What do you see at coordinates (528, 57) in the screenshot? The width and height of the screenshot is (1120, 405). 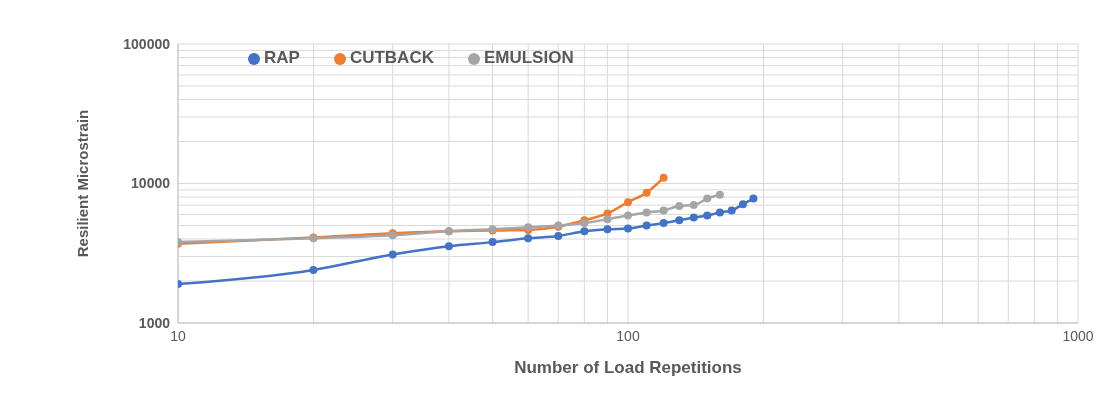 I see `legend-label: EMULSION` at bounding box center [528, 57].